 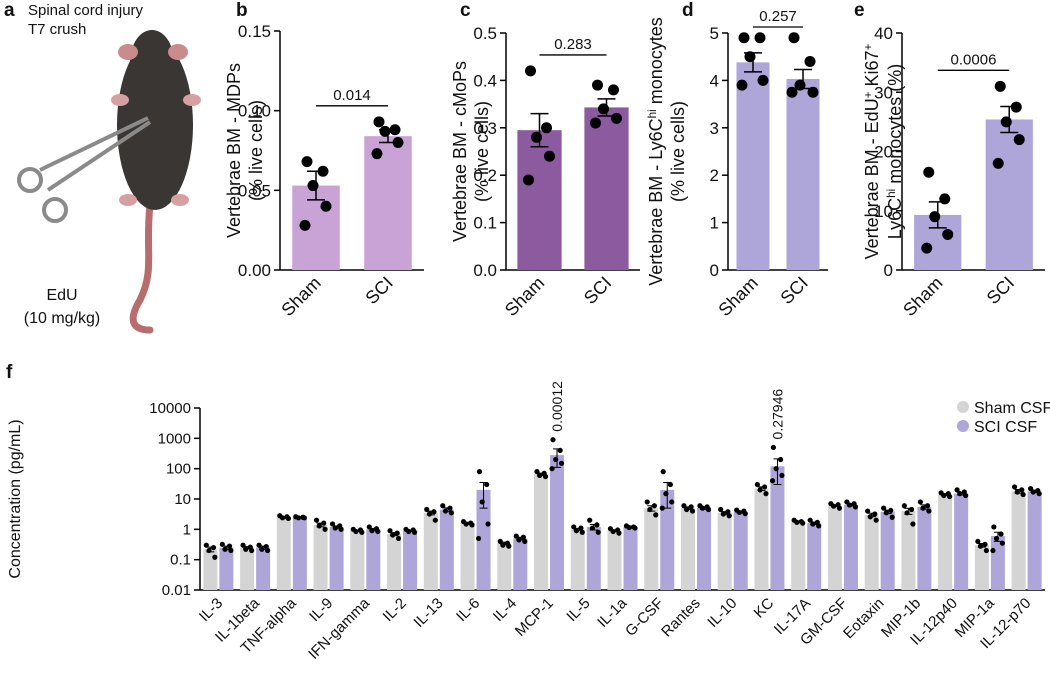 I want to click on y-axis-label: (% live cells), so click(x=482, y=151).